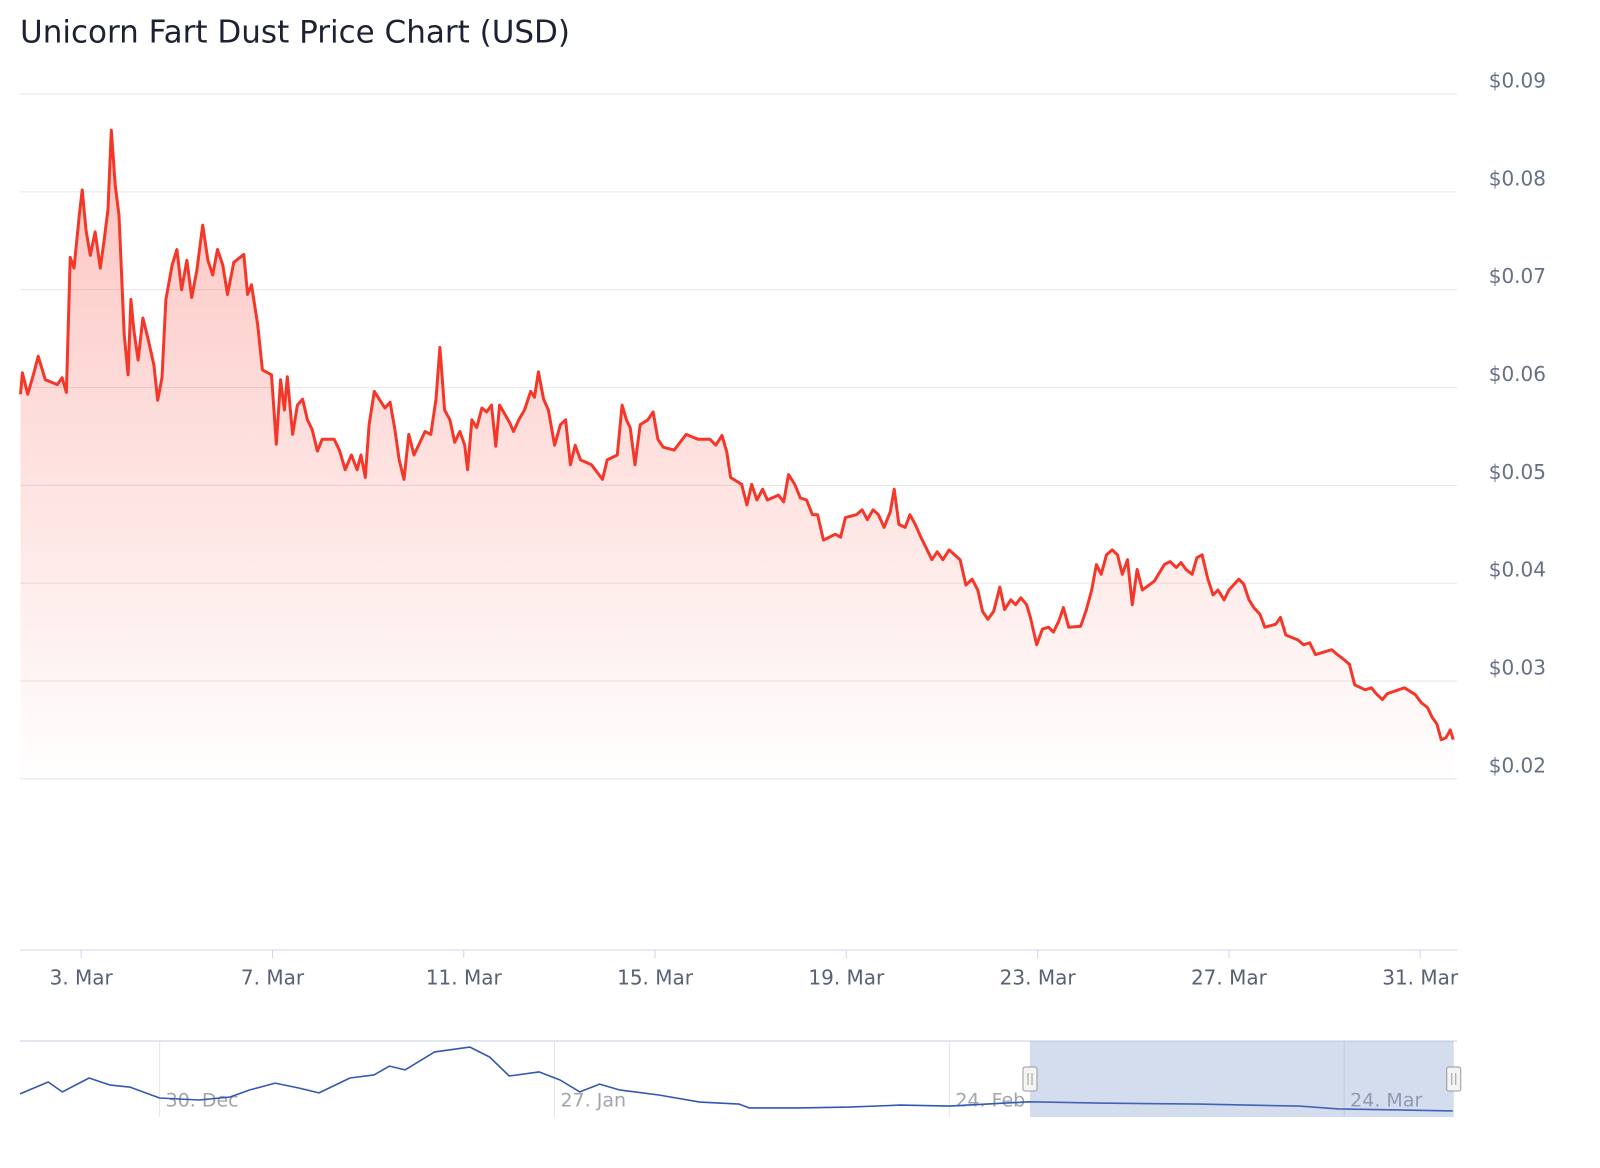 The image size is (1600, 1168). What do you see at coordinates (655, 978) in the screenshot?
I see `x-tick-label: 15. Mar` at bounding box center [655, 978].